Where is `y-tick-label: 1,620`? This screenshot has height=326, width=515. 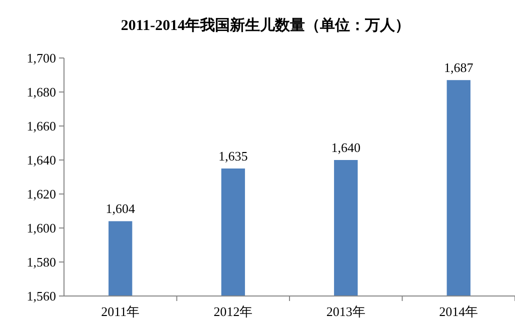
y-tick-label: 1,620 is located at coordinates (41, 194).